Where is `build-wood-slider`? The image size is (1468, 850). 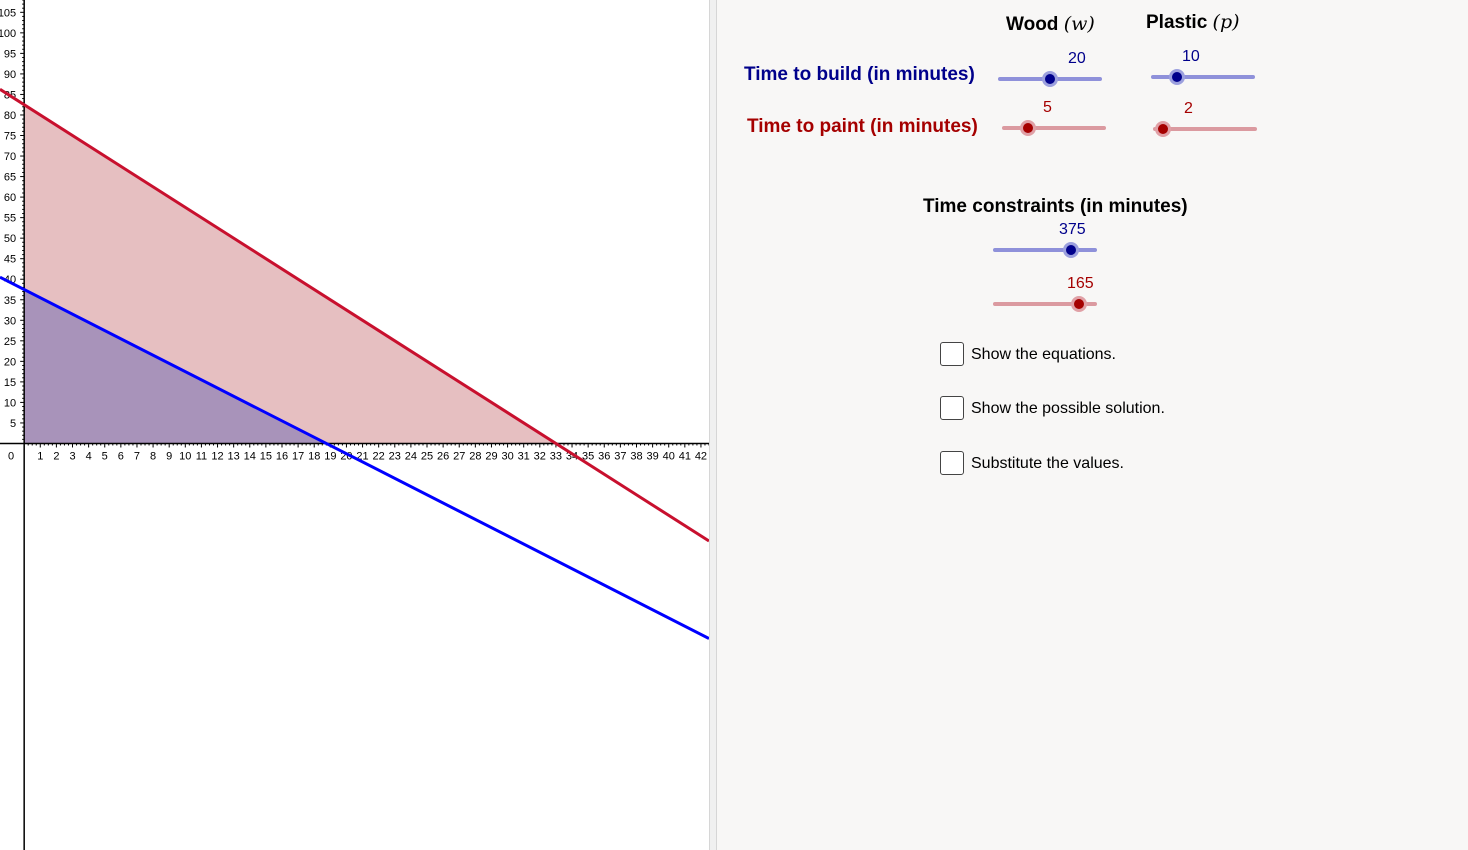 build-wood-slider is located at coordinates (1050, 79).